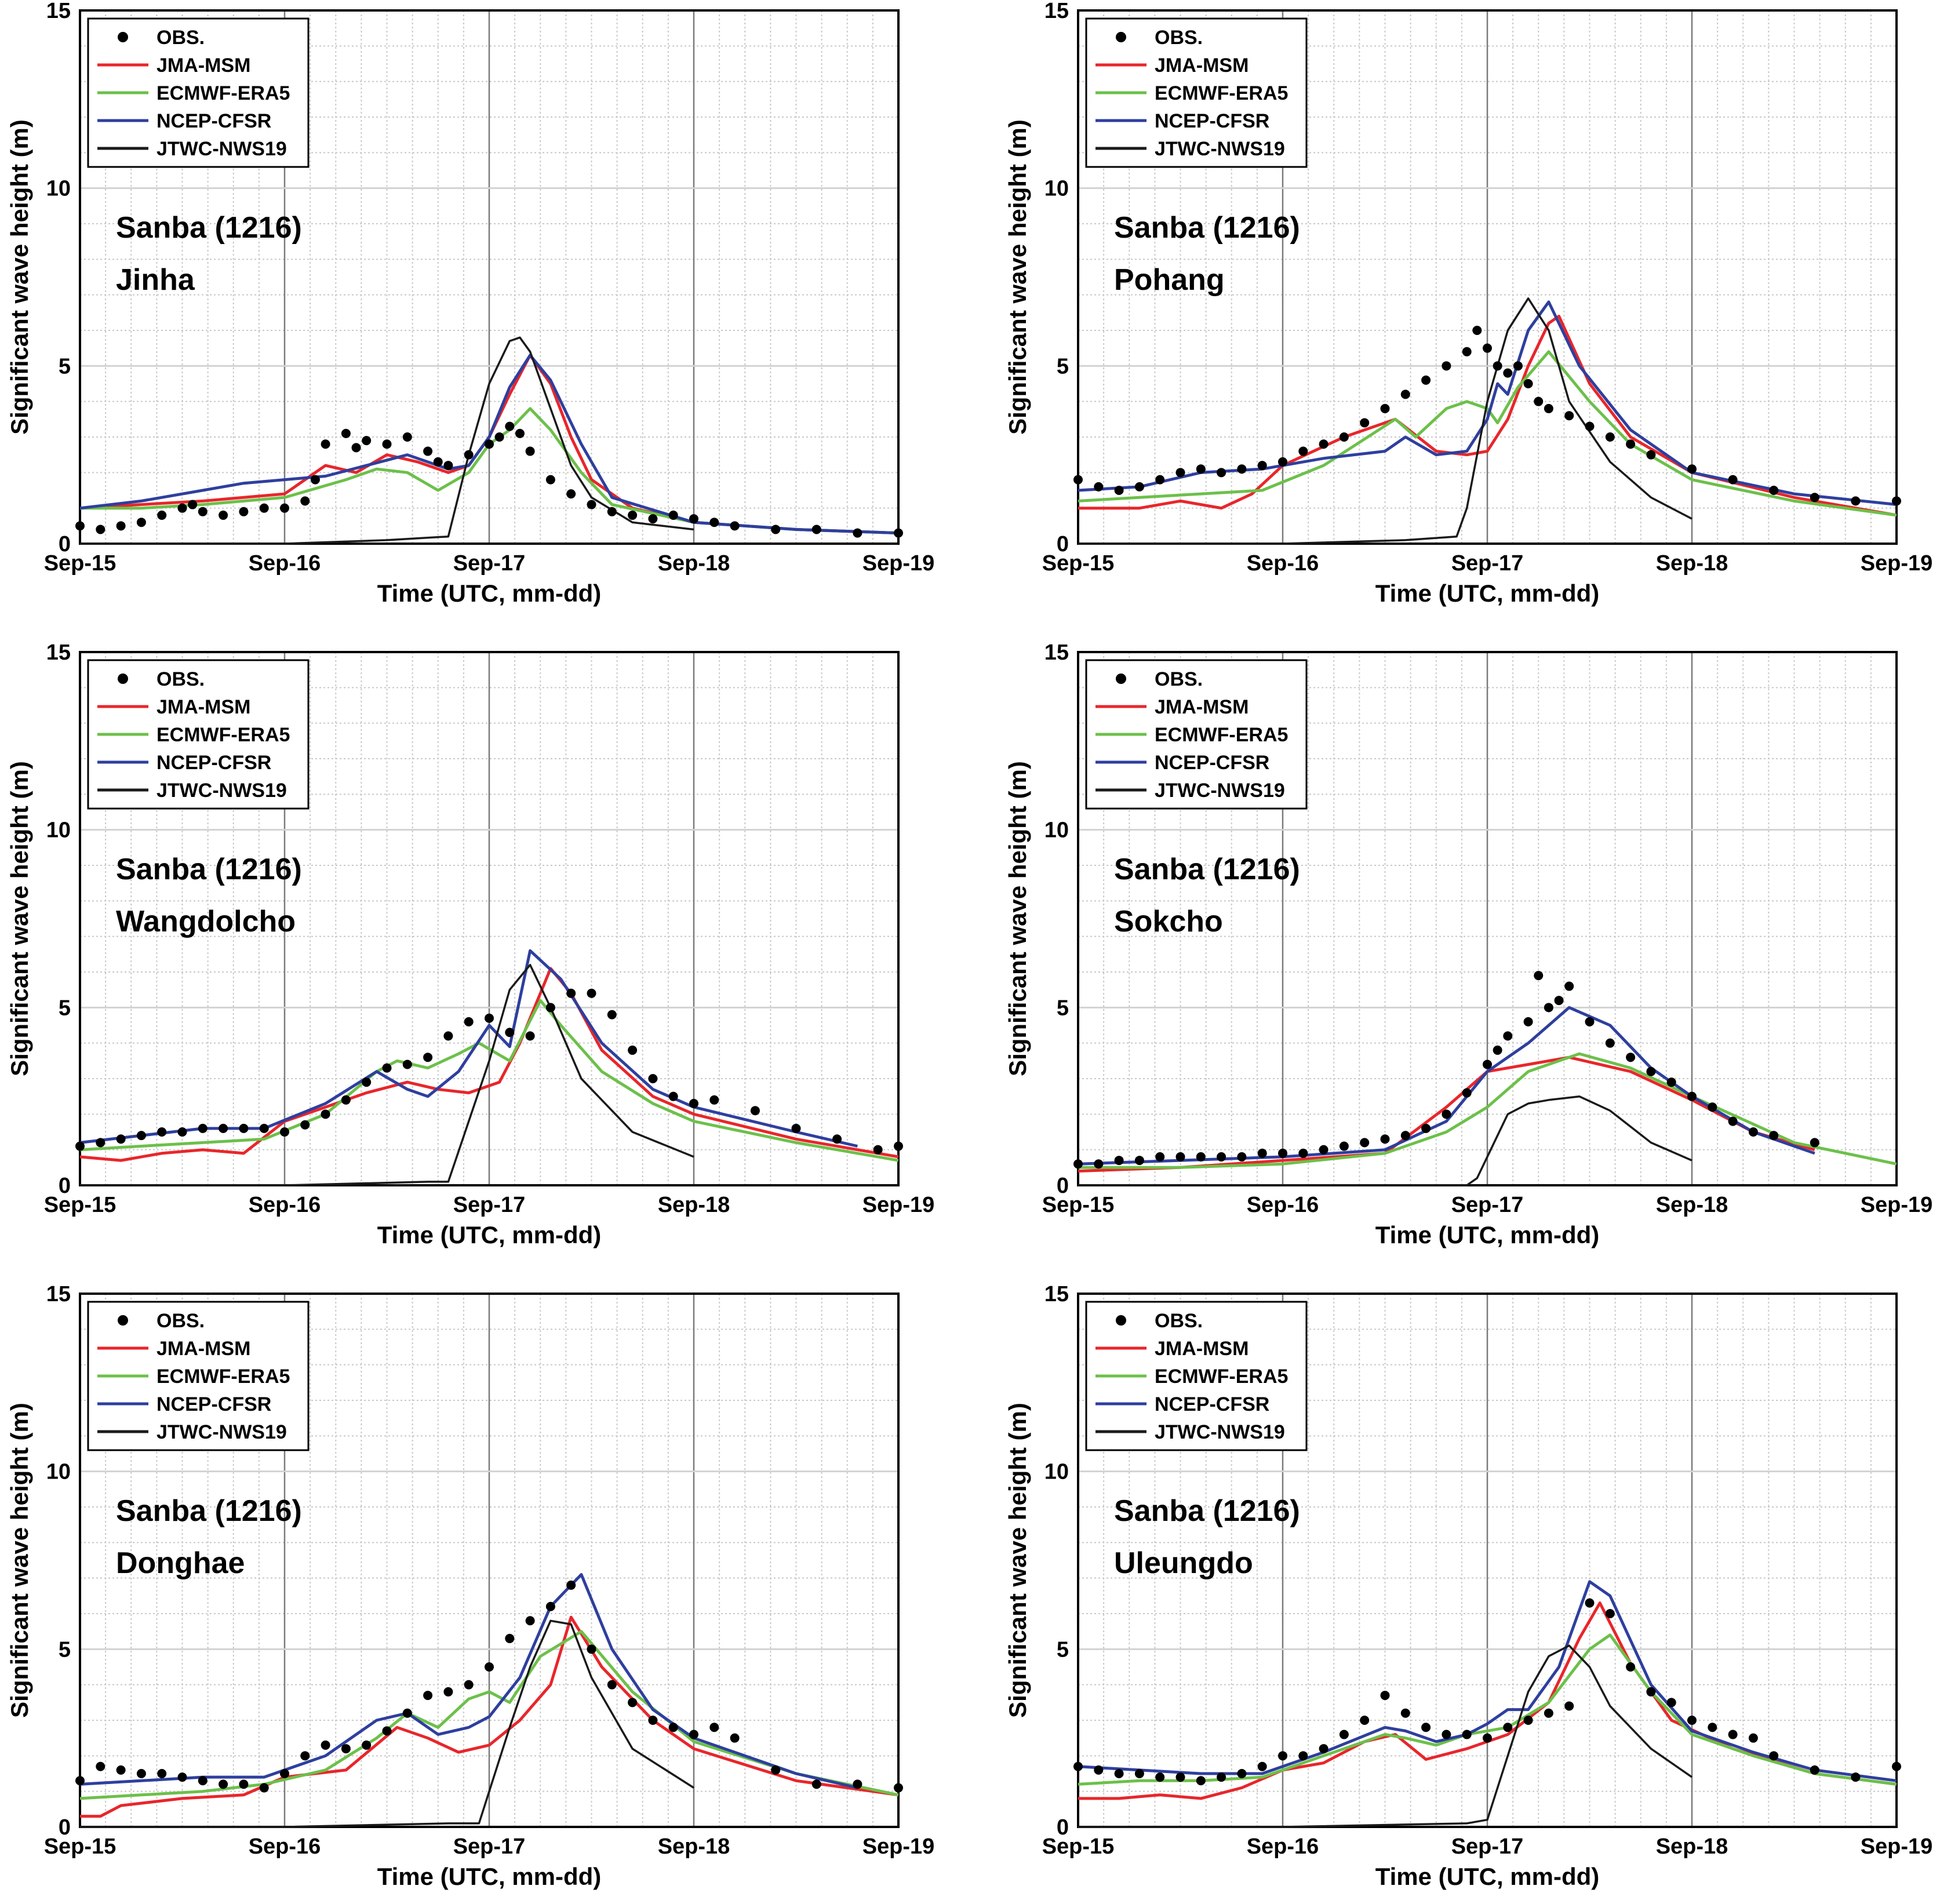  I want to click on legend-label: OBS., so click(181, 1321).